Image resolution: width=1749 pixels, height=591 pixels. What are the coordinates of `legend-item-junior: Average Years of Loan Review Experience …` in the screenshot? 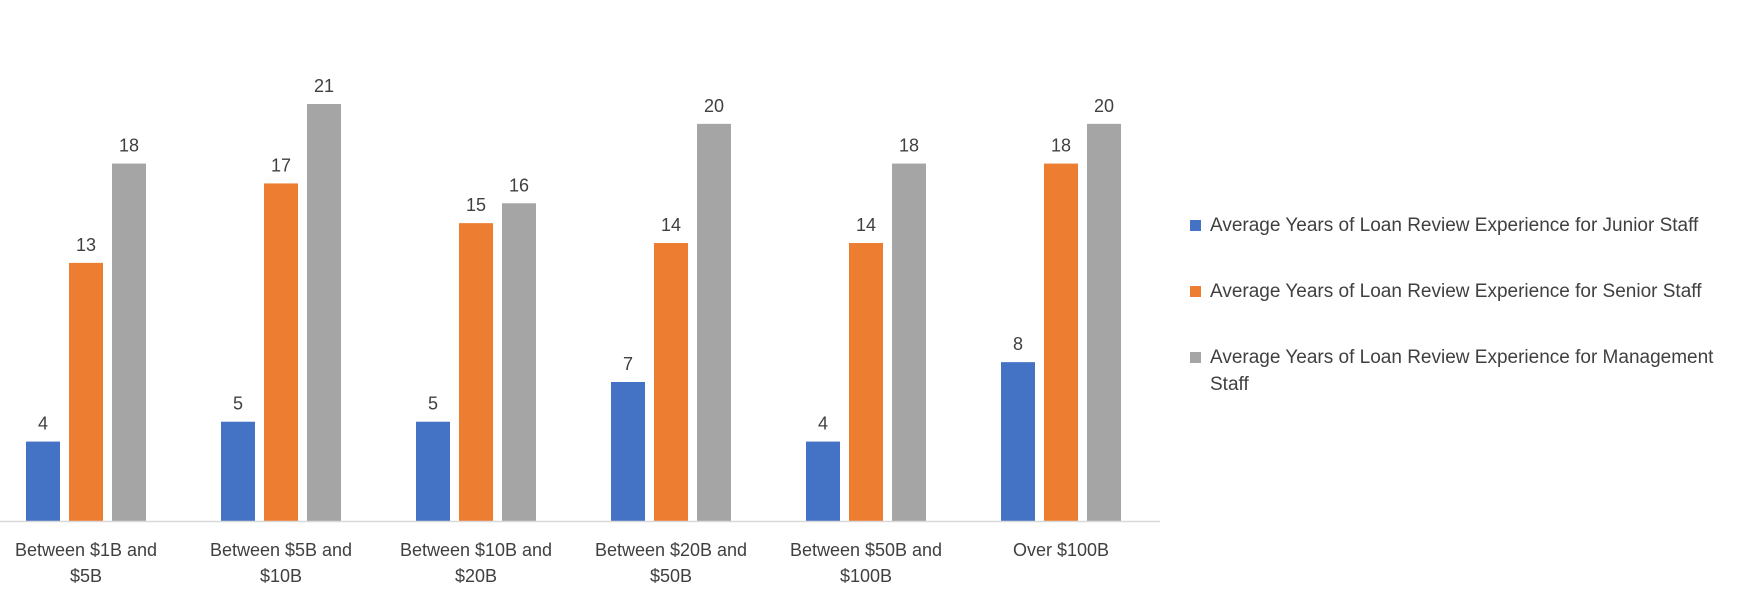 It's located at (1467, 225).